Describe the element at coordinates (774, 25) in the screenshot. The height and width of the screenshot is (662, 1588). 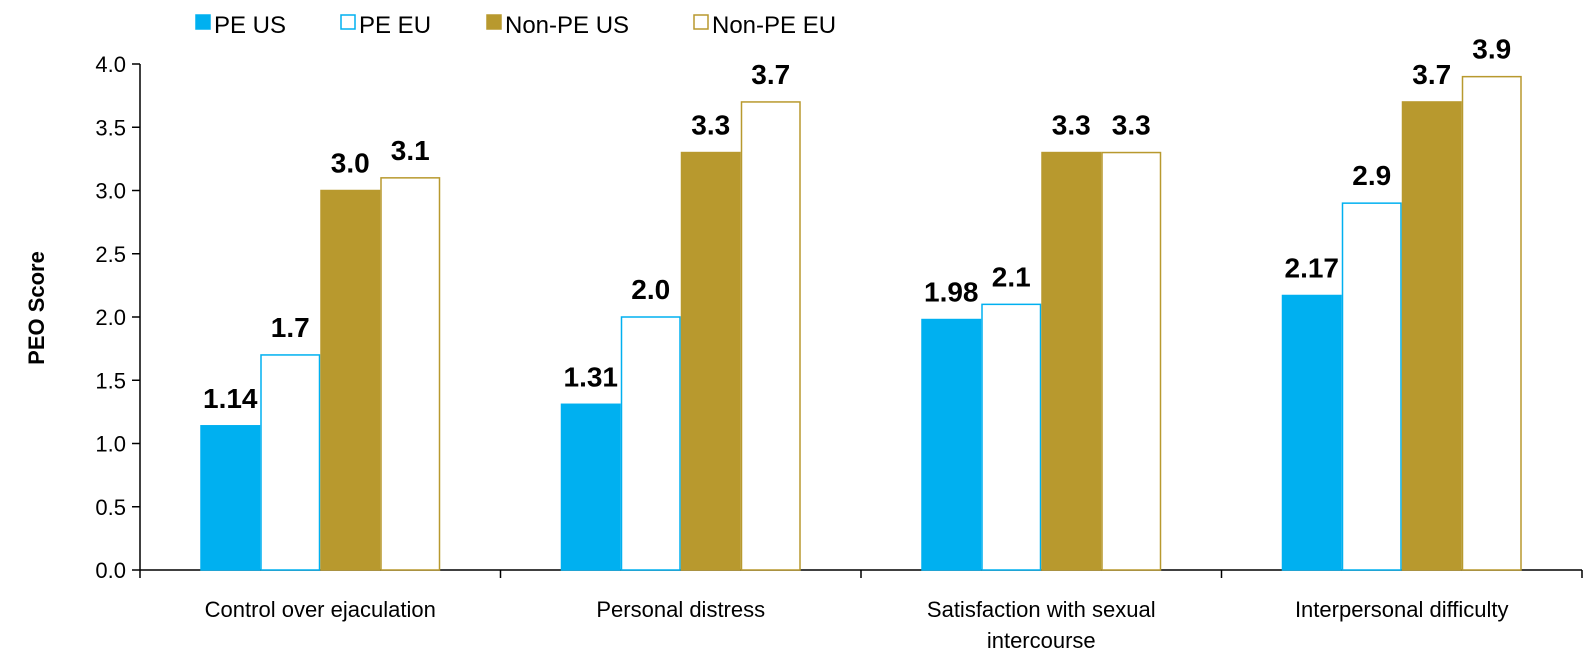
I see `legend-label-non-pe-eu: Non-PE EU` at that location.